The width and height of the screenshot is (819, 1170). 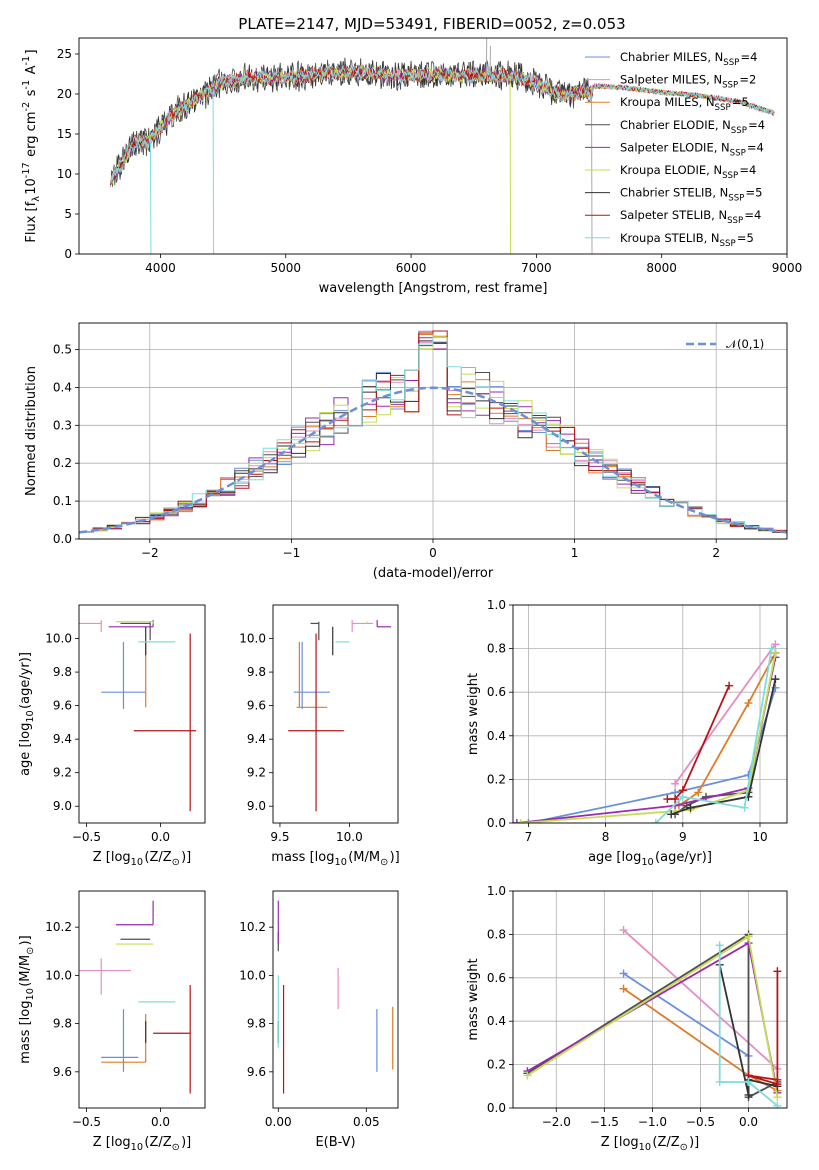 What do you see at coordinates (650, 859) in the screenshot?
I see `x-axis-label: age [log10 (age/yr)]` at bounding box center [650, 859].